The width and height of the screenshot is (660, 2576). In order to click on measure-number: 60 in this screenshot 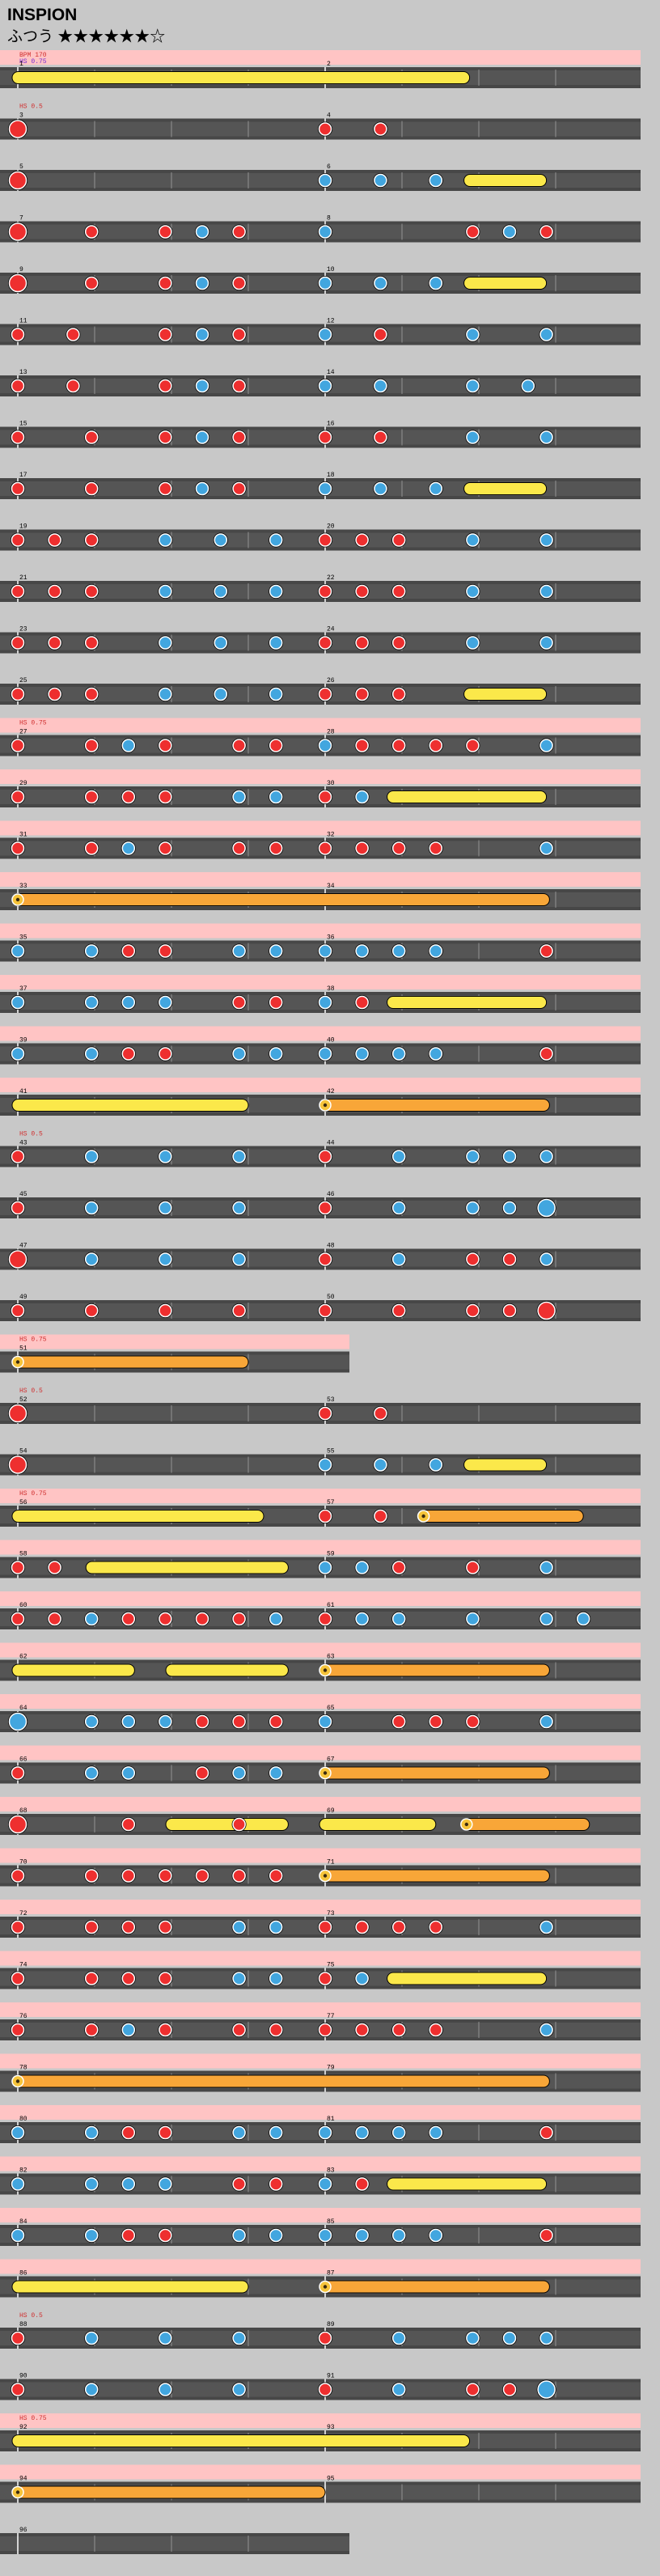, I will do `click(23, 1605)`.